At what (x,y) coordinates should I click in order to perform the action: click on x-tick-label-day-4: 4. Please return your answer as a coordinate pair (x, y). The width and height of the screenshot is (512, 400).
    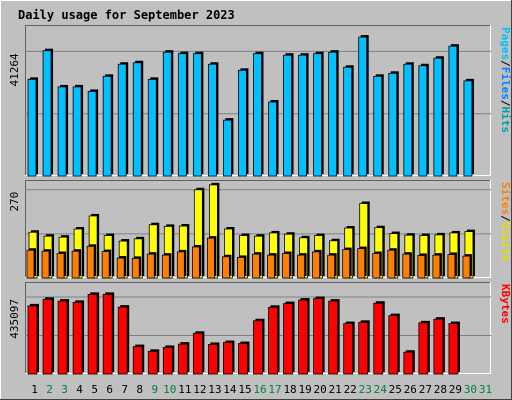
    Looking at the image, I should click on (79, 389).